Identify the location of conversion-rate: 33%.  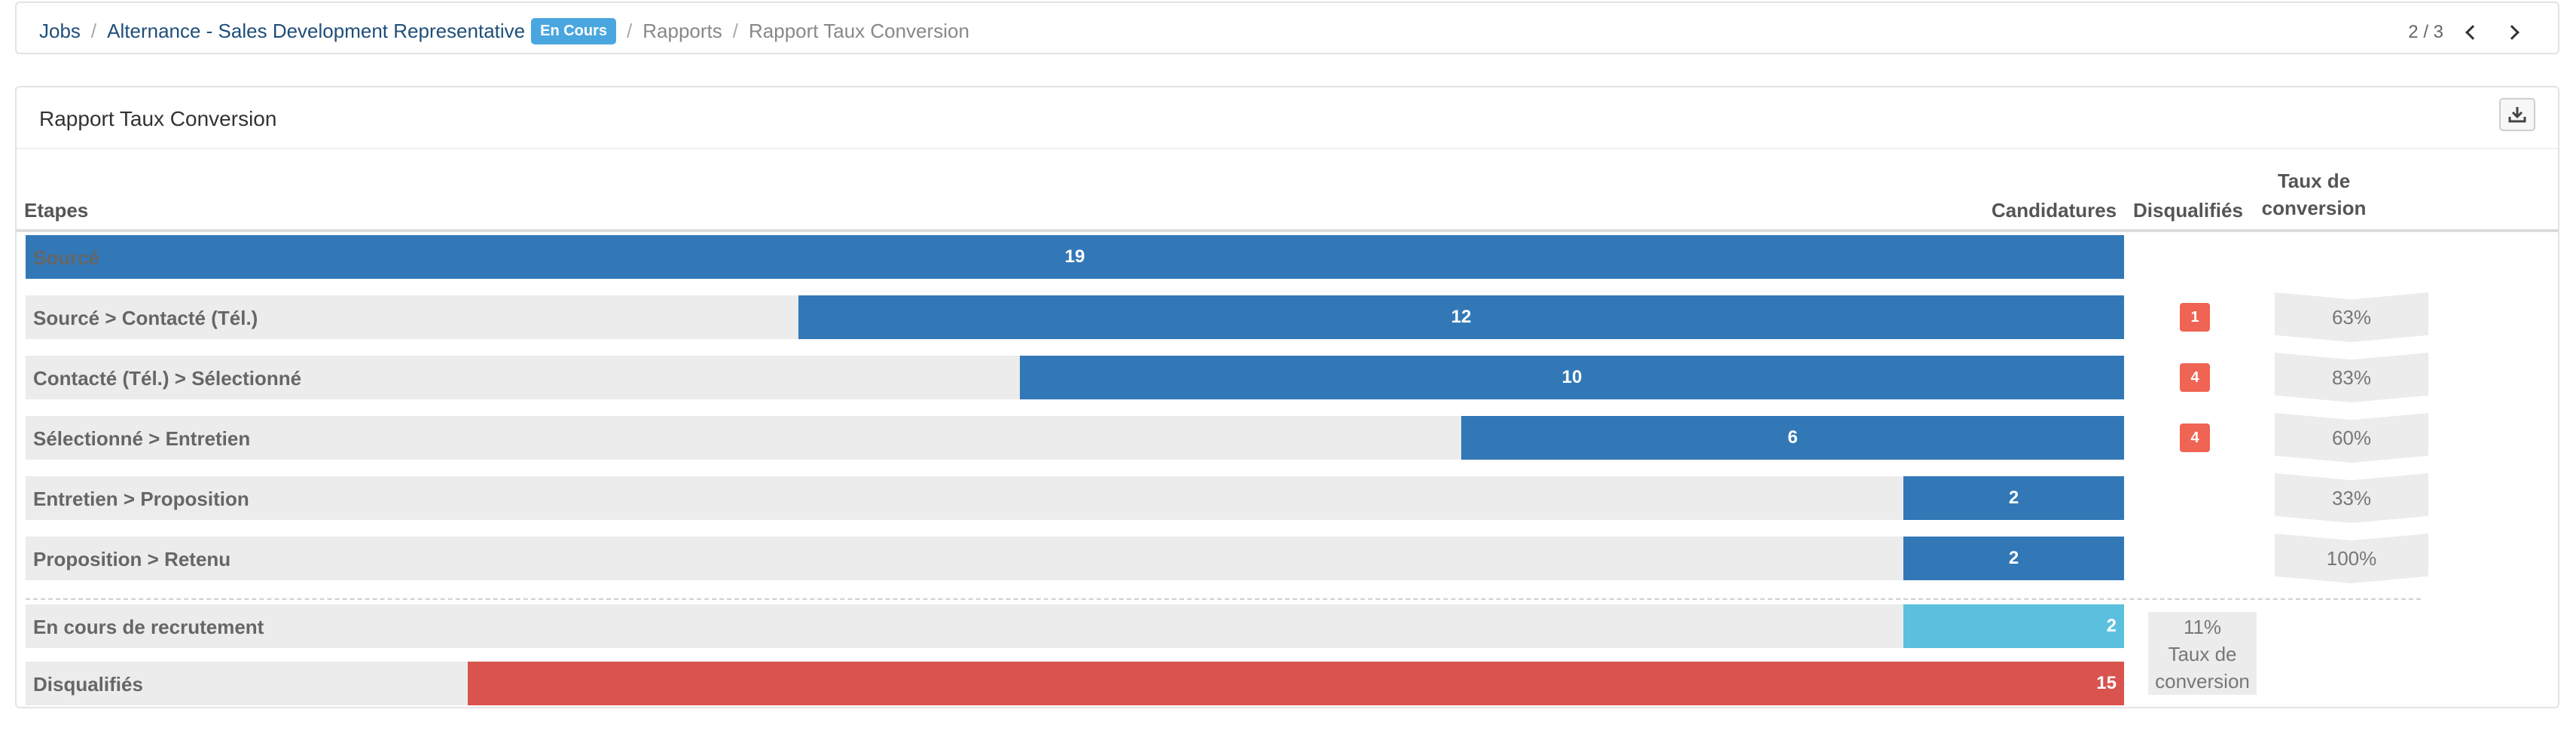
(2351, 498).